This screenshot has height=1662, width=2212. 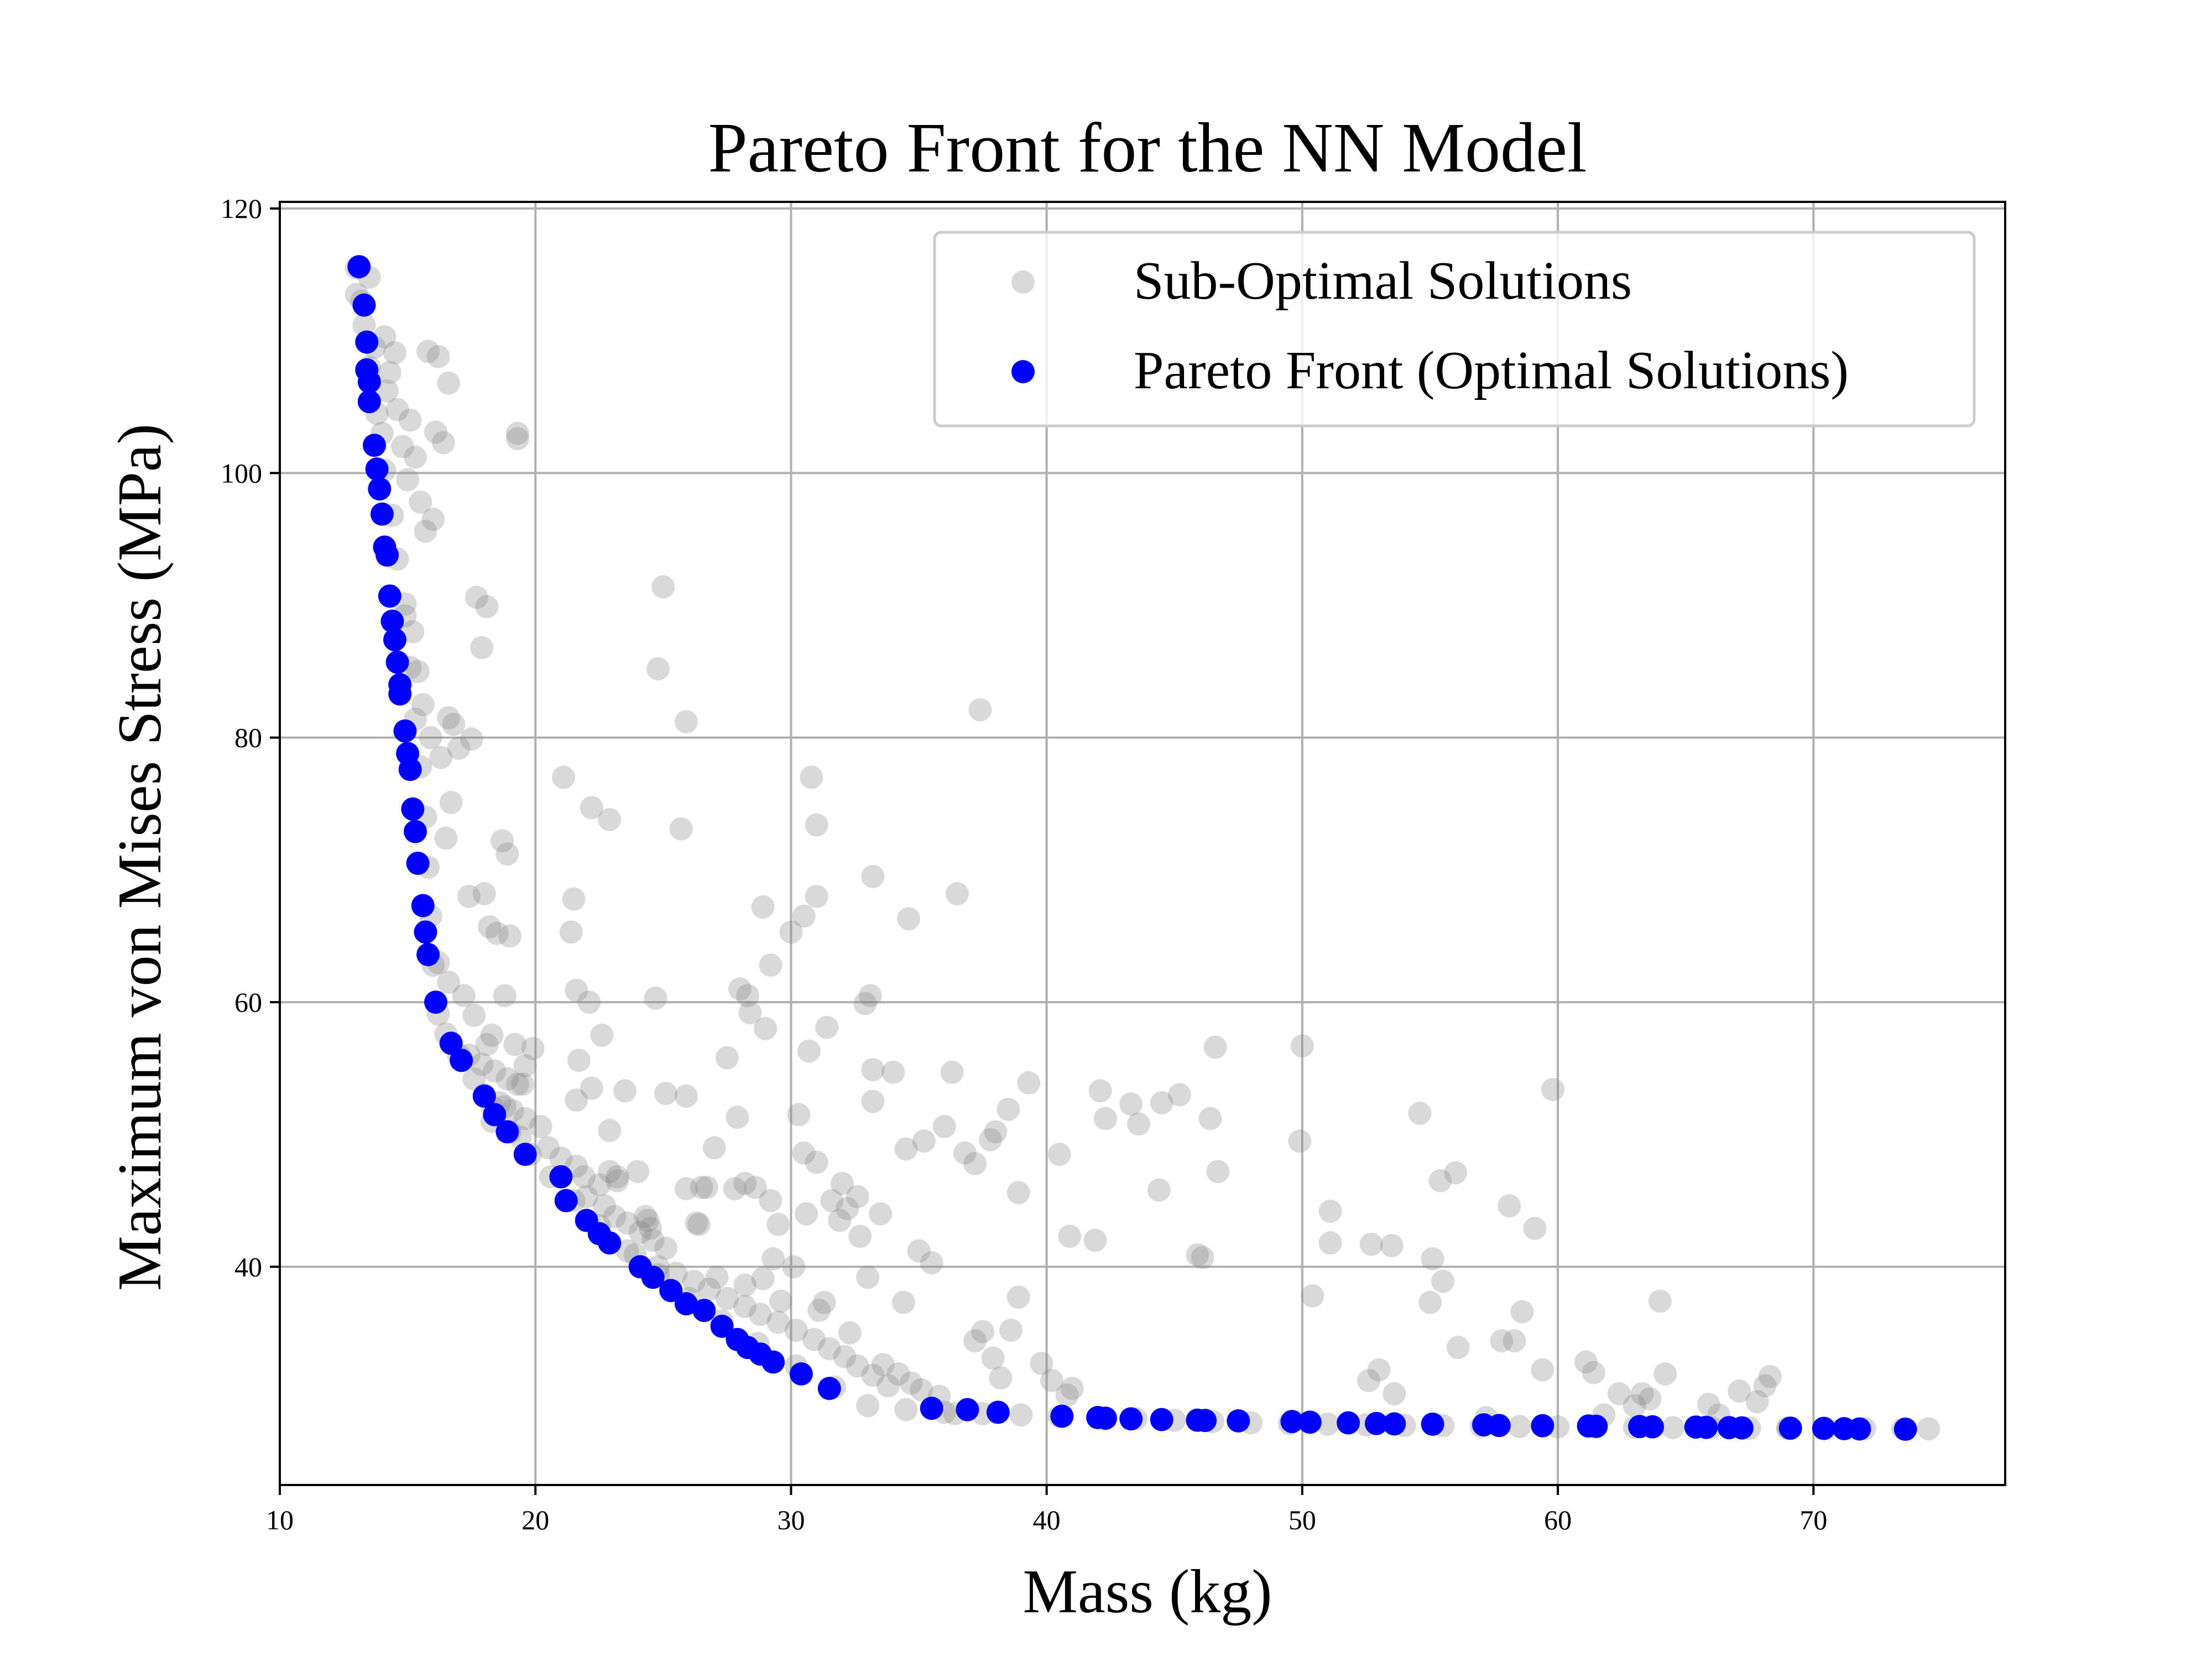 I want to click on y-axis-label: Maximum von Mises Stress (MPa), so click(x=140, y=857).